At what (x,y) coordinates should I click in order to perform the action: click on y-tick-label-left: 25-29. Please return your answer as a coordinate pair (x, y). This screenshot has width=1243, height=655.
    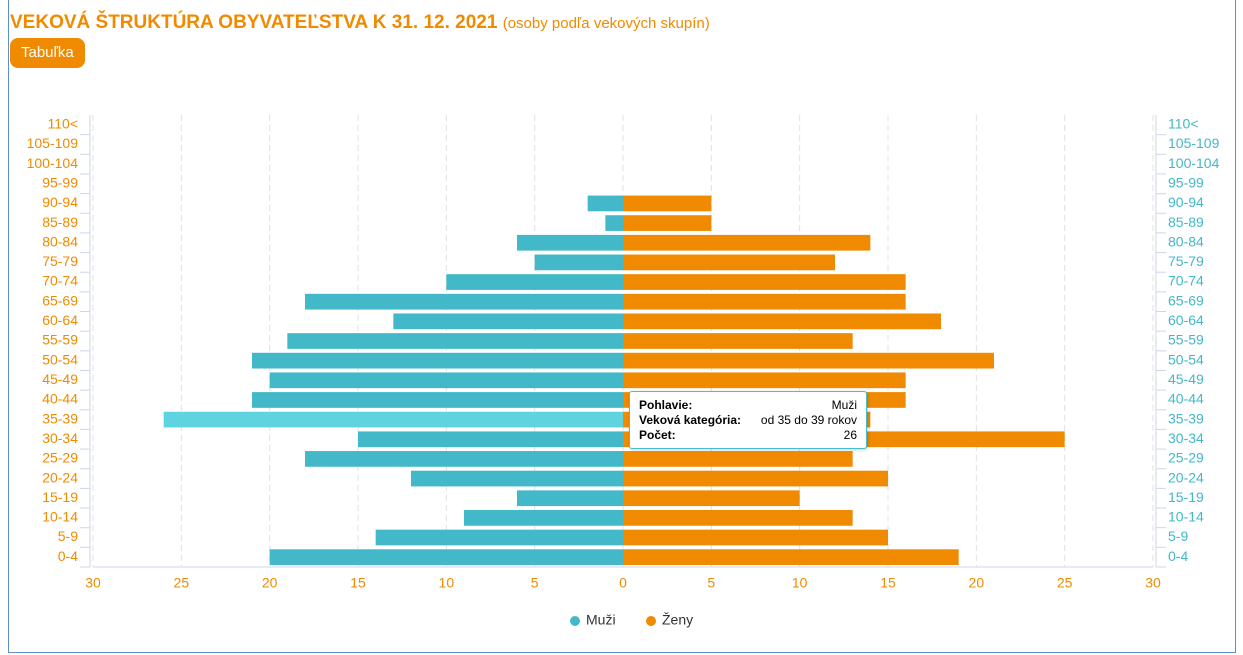
    Looking at the image, I should click on (60, 458).